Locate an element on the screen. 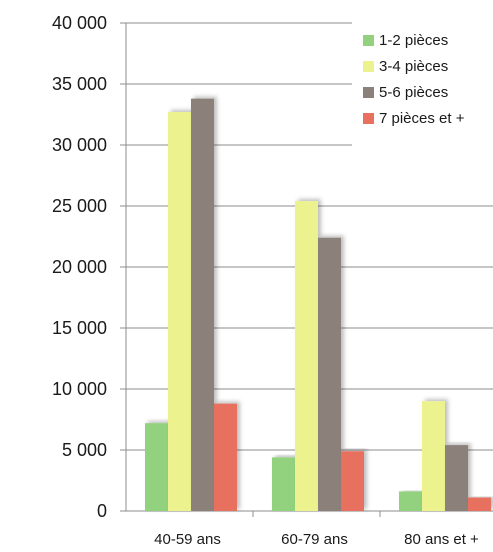  y-tick-label: 40 000 is located at coordinates (79, 23).